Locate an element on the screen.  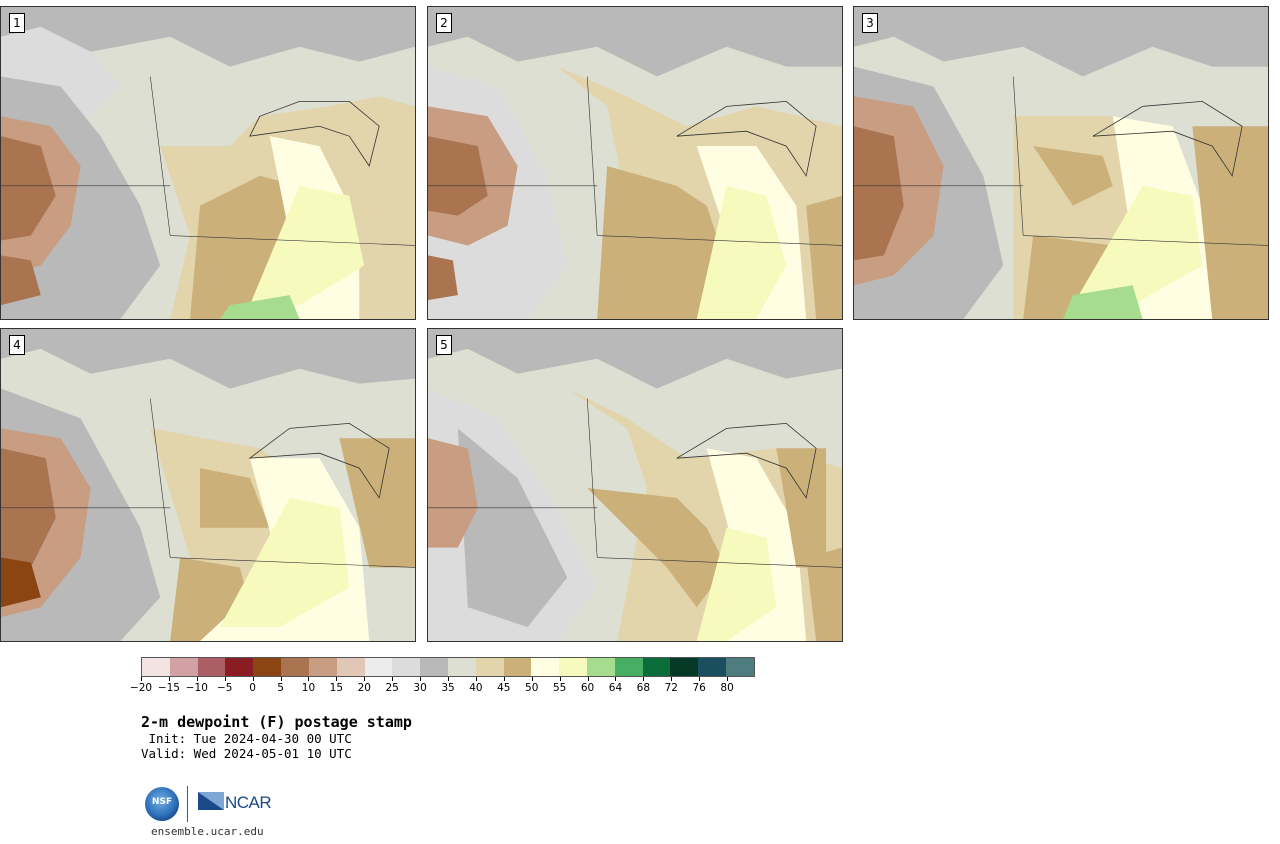
colorbar-tick-label: 30 is located at coordinates (420, 688).